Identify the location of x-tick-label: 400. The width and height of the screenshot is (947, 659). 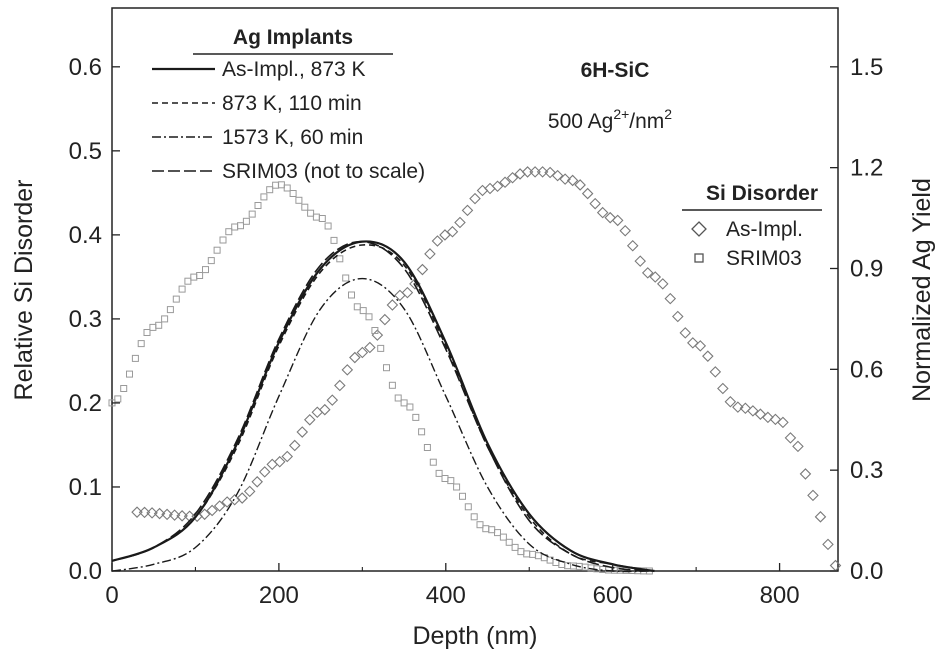
(446, 595).